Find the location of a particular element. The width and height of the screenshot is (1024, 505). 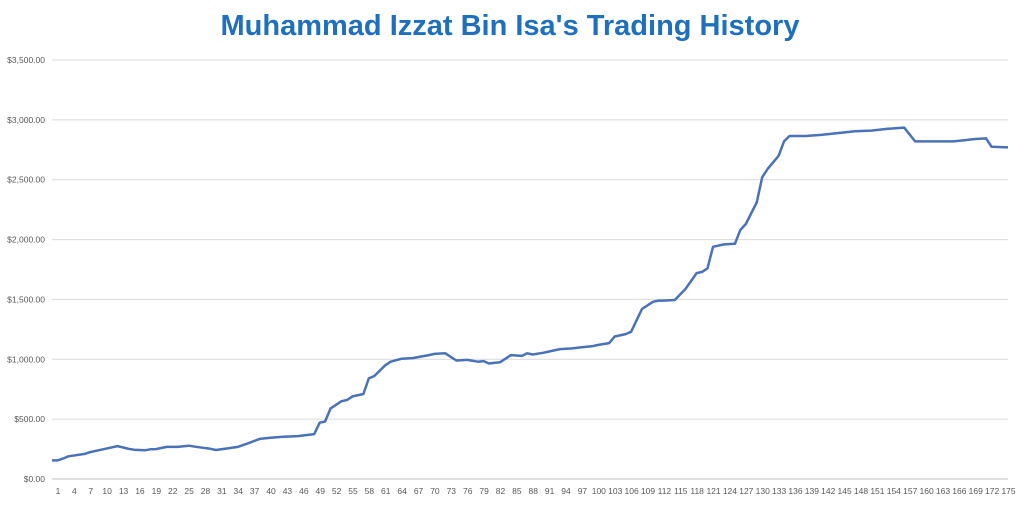

x-tick-label: 163 is located at coordinates (943, 491).